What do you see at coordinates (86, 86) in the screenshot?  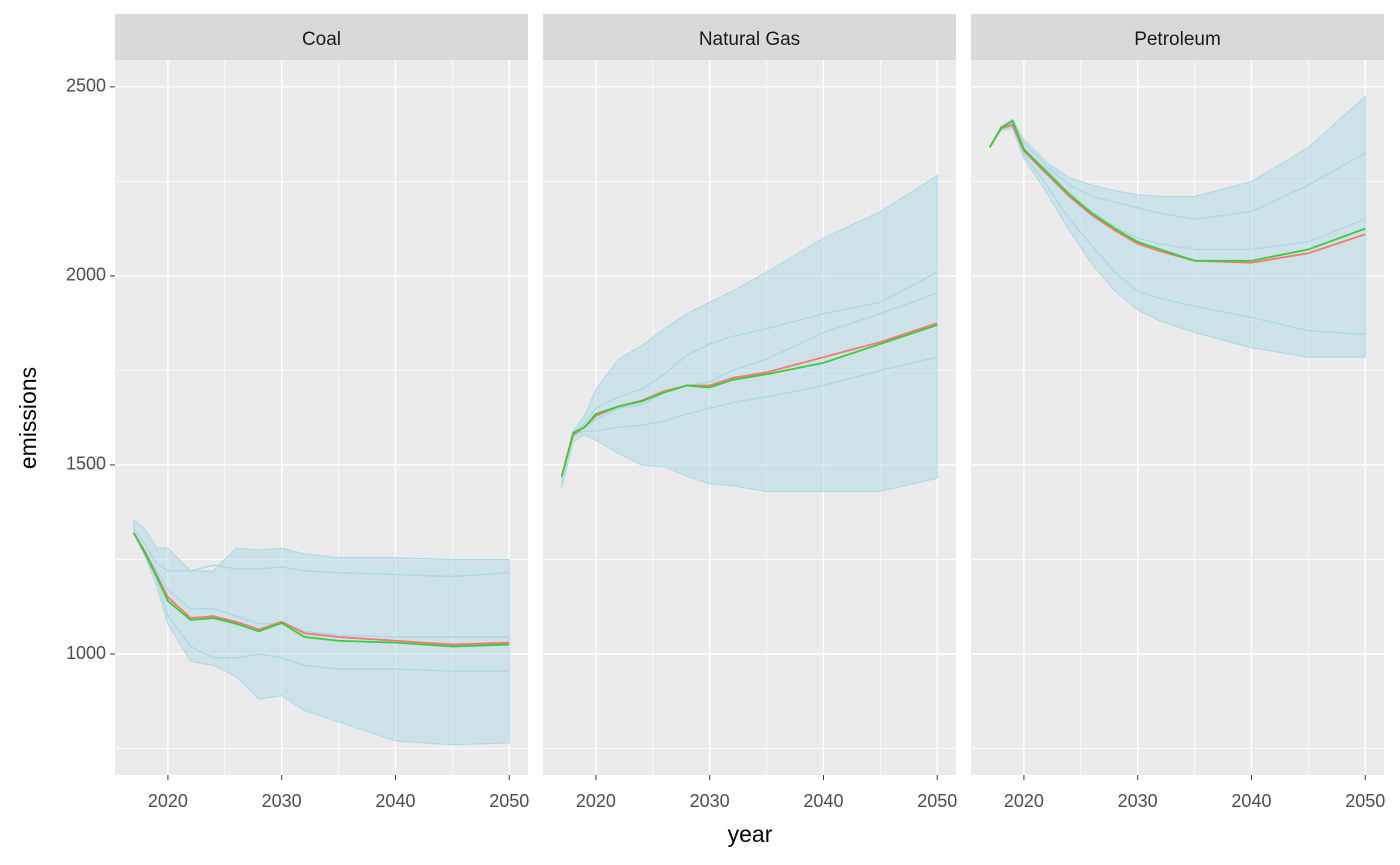 I see `y-tick-label: 2500` at bounding box center [86, 86].